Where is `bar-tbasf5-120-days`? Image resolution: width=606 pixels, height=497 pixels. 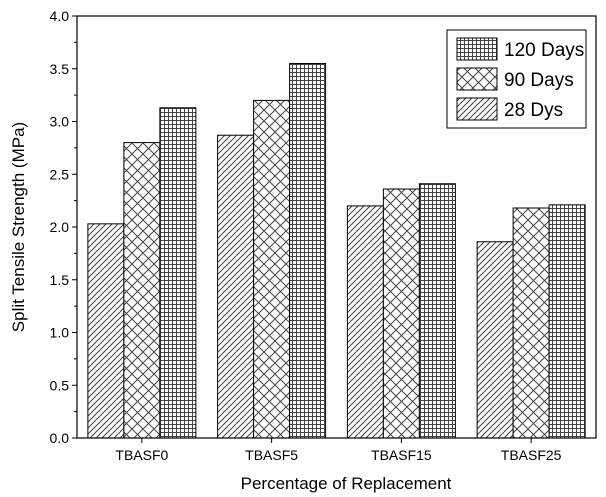 bar-tbasf5-120-days is located at coordinates (308, 250).